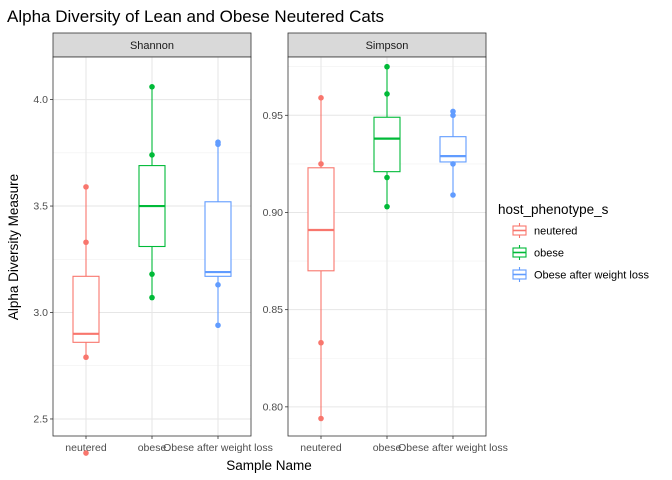  I want to click on legend-title: host_phenotype_s, so click(553, 209).